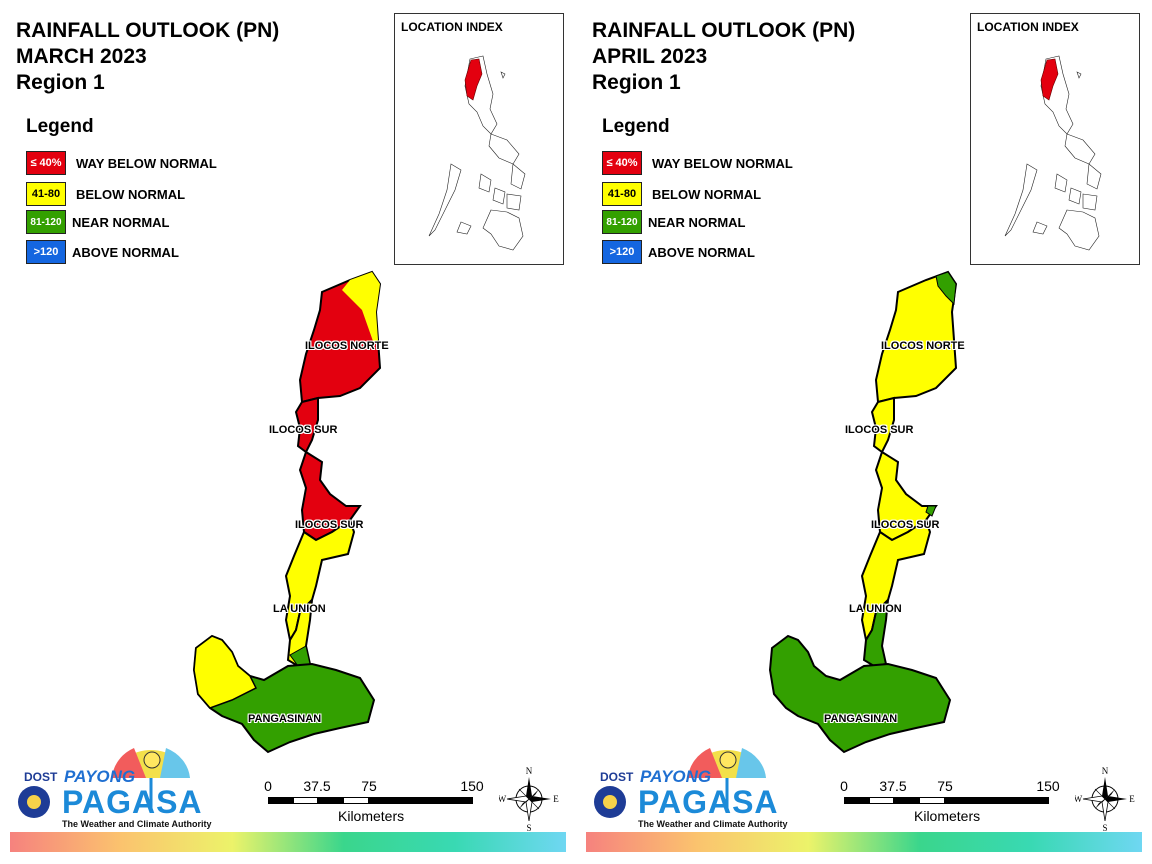 The width and height of the screenshot is (1152, 864). What do you see at coordinates (472, 786) in the screenshot?
I see `scale-tick: 150` at bounding box center [472, 786].